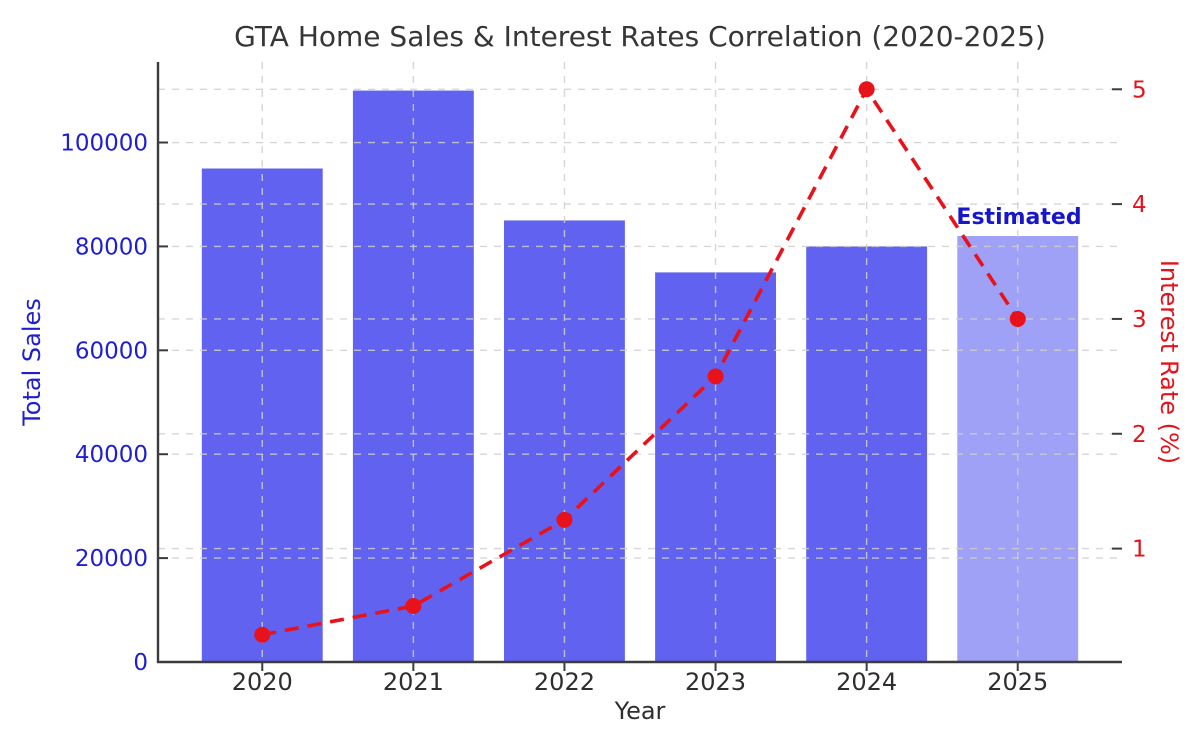 The width and height of the screenshot is (1200, 750). What do you see at coordinates (1017, 318) in the screenshot?
I see `interest-rate-marker-2025` at bounding box center [1017, 318].